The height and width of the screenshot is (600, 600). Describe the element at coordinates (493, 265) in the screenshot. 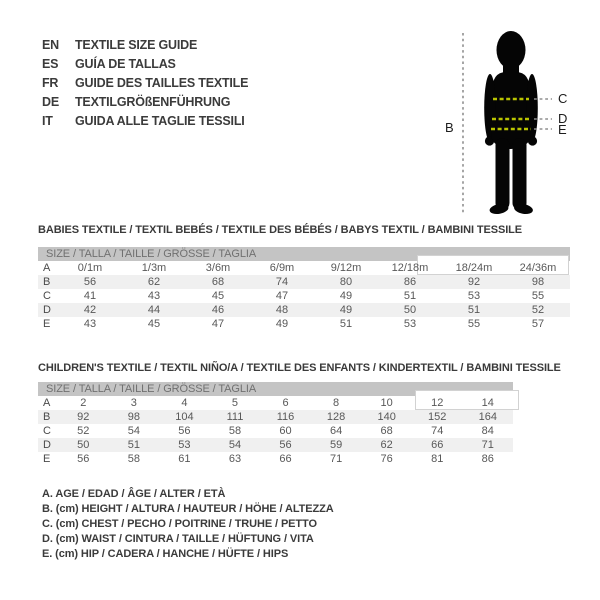

I see `babies-highlight-box` at that location.